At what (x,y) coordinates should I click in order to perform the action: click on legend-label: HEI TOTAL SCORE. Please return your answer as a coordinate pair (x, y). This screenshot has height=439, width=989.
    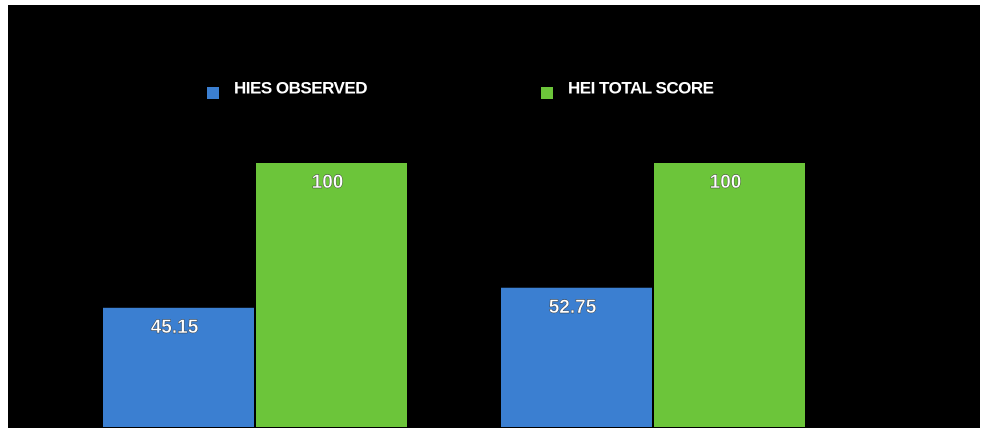
    Looking at the image, I should click on (641, 87).